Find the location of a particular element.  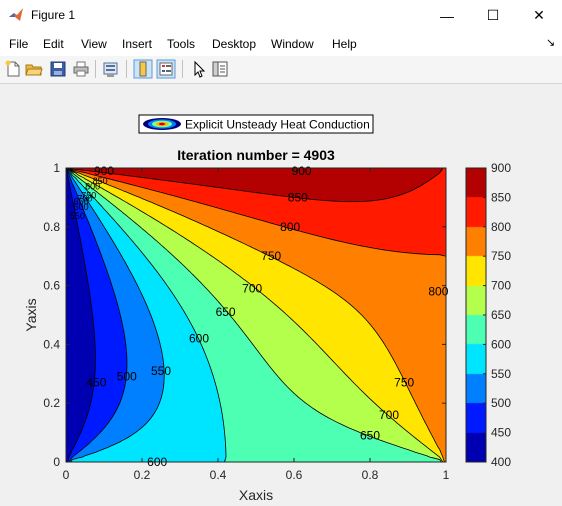

property-inspector-icon is located at coordinates (220, 69).